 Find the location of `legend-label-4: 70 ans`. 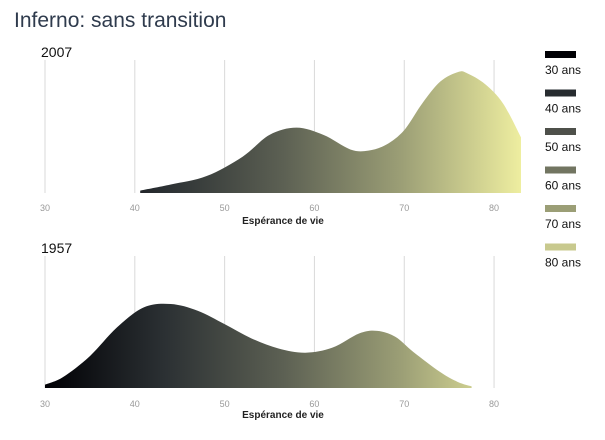

legend-label-4: 70 ans is located at coordinates (563, 224).